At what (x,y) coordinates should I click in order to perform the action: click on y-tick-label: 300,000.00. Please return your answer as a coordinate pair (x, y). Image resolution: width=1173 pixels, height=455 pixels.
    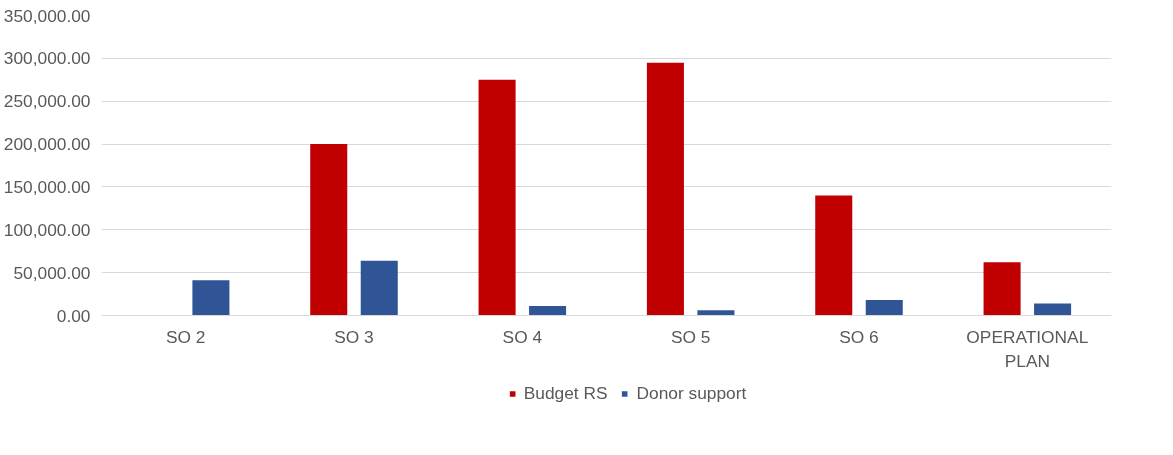
    Looking at the image, I should click on (47, 58).